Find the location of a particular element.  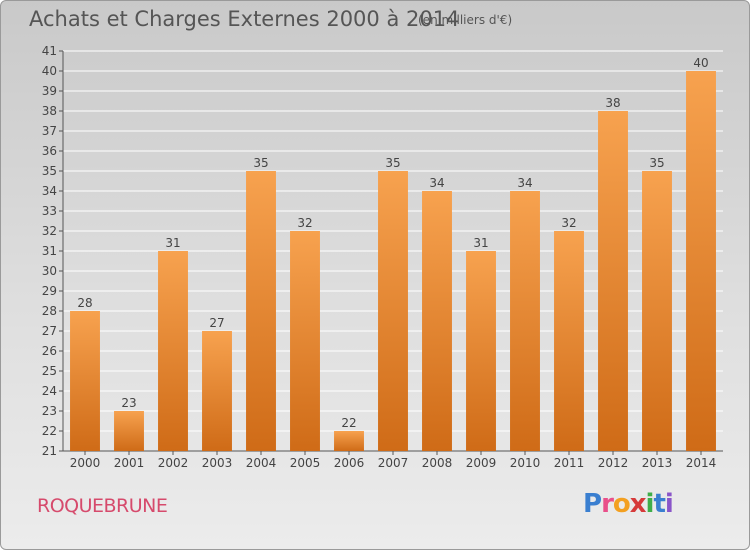

y-tick-label: 33 is located at coordinates (49, 211).